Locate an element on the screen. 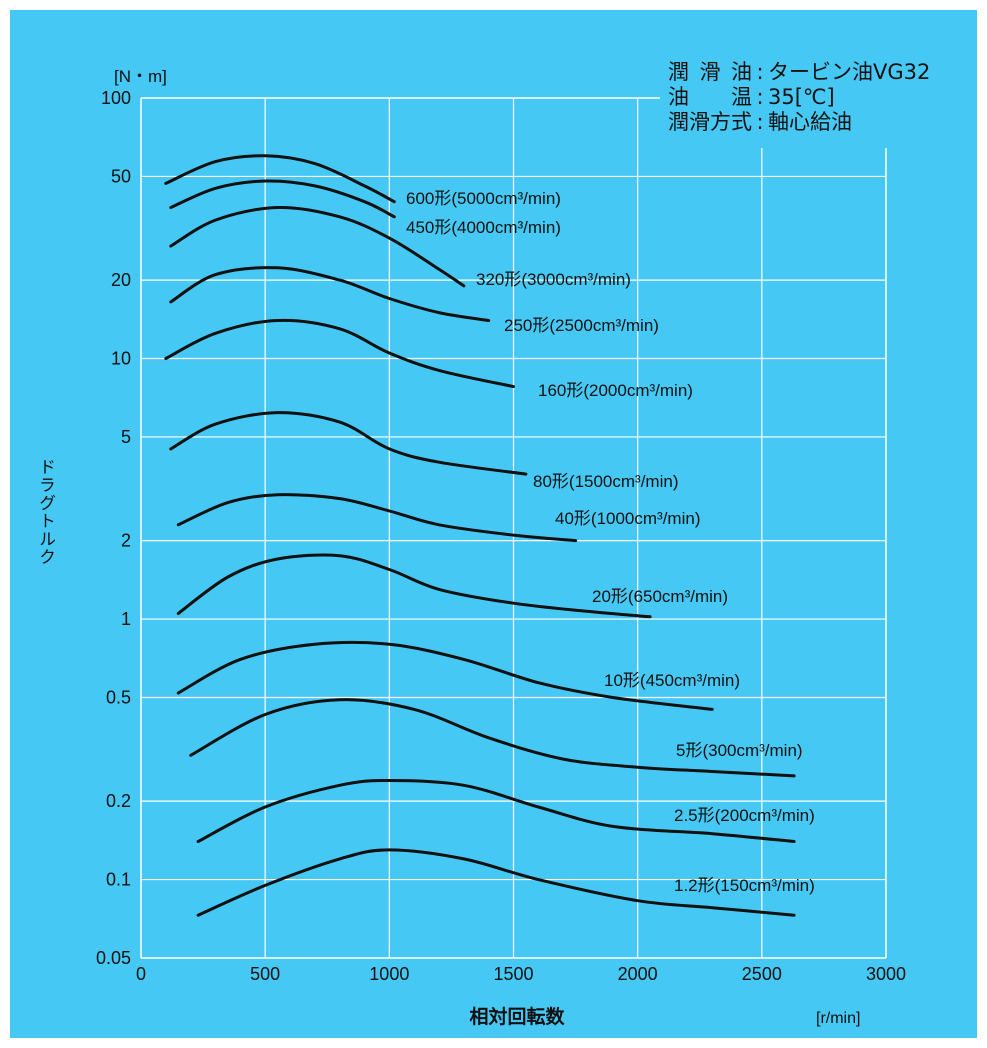 The image size is (987, 1048). x-tick-label: 500 is located at coordinates (265, 974).